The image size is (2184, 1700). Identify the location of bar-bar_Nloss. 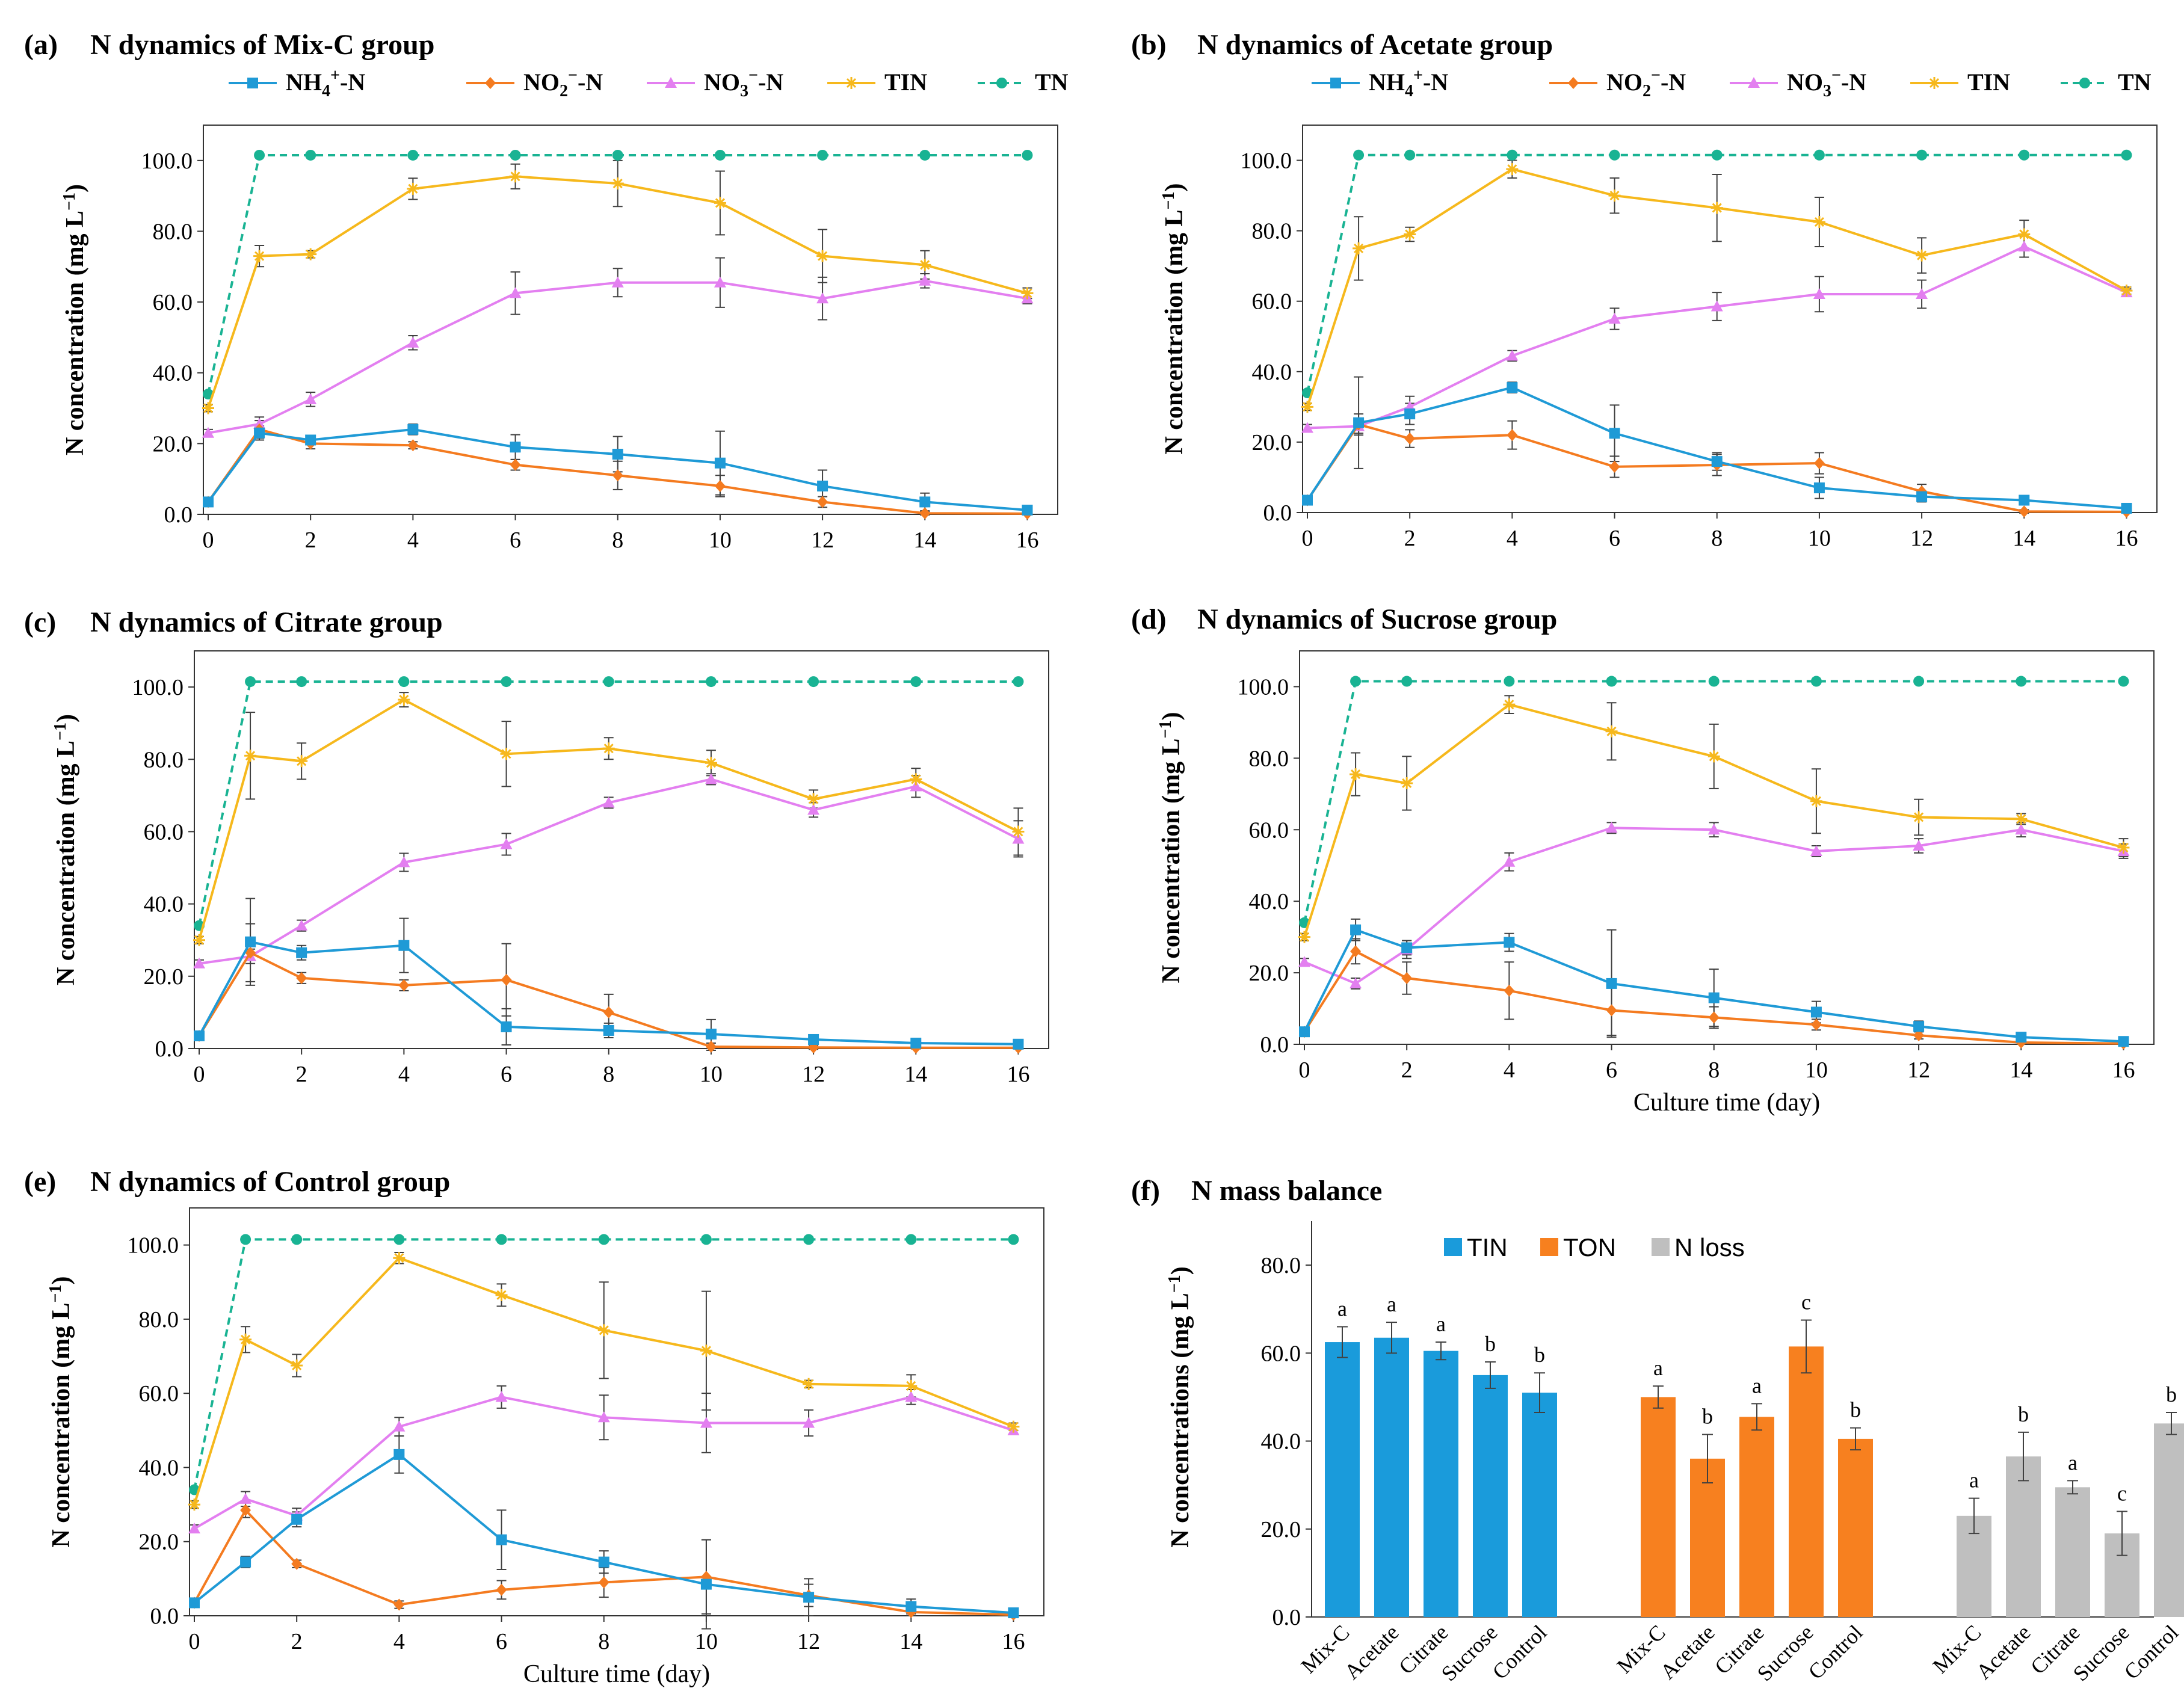
(2024, 1537).